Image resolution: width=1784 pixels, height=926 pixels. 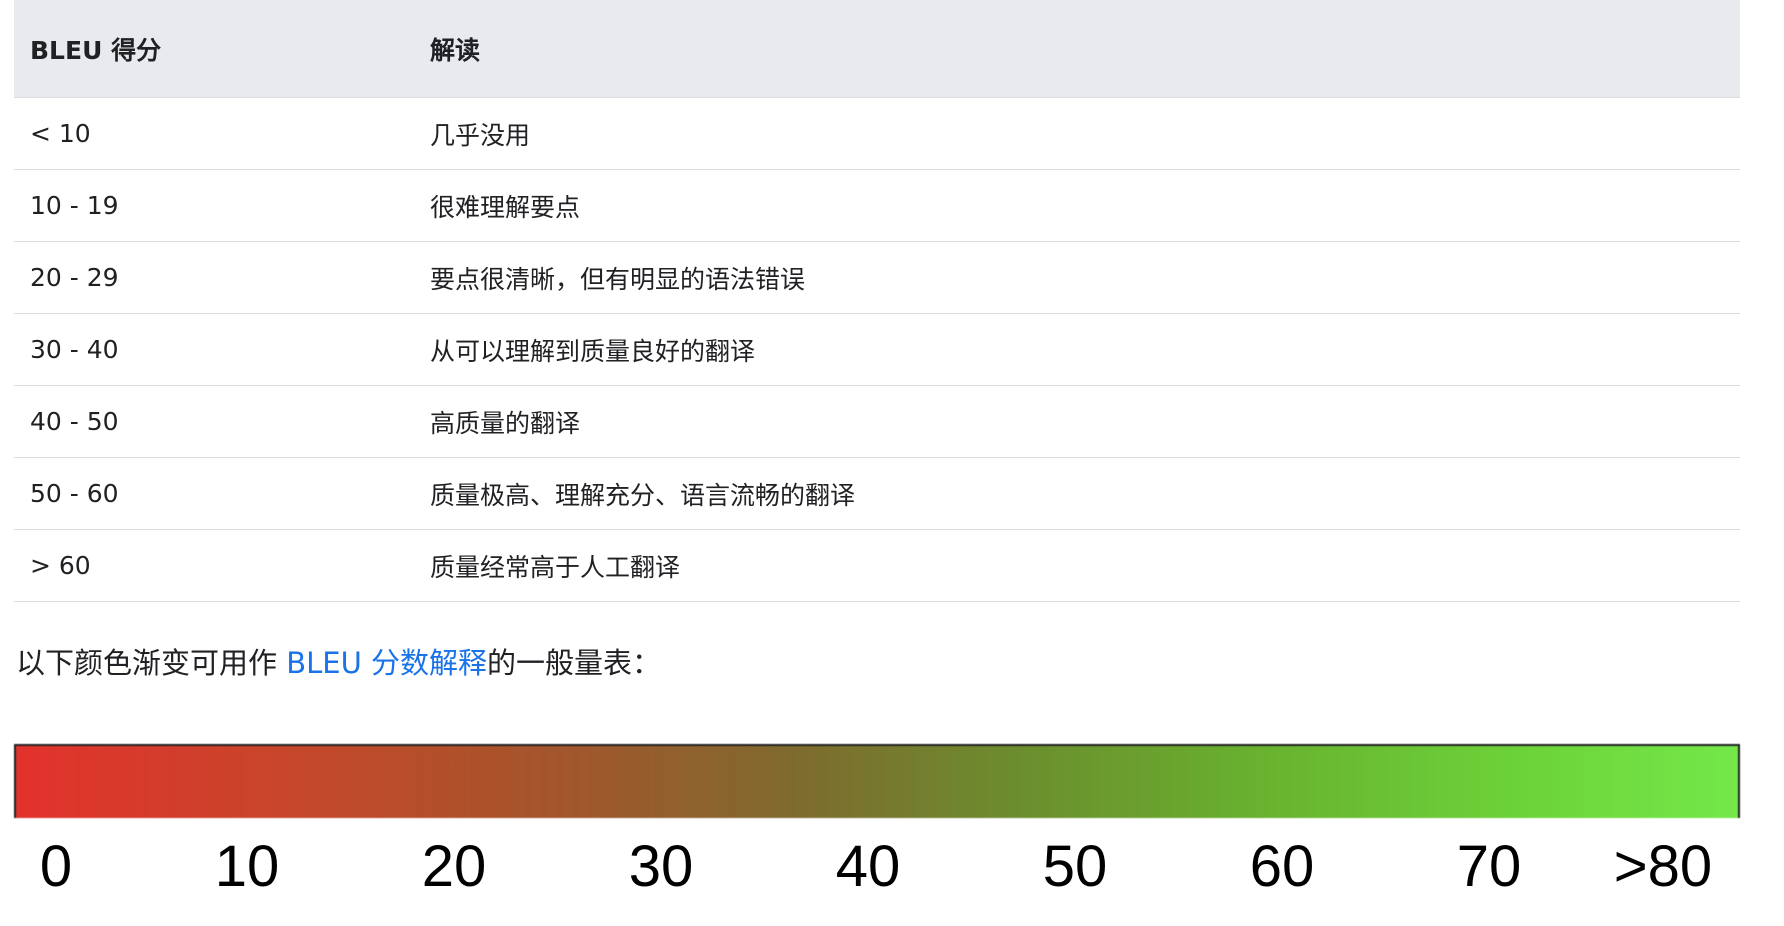 What do you see at coordinates (877, 494) in the screenshot?
I see `table-row: 50 - 60 质量极高、理解充分、语言流畅的翻译` at bounding box center [877, 494].